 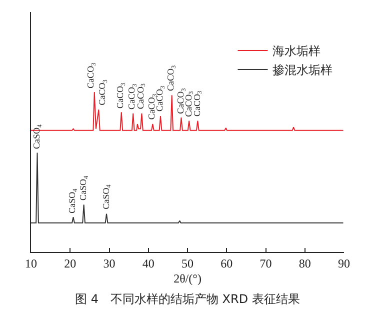 What do you see at coordinates (148, 263) in the screenshot?
I see `x-tick-label: 40` at bounding box center [148, 263].